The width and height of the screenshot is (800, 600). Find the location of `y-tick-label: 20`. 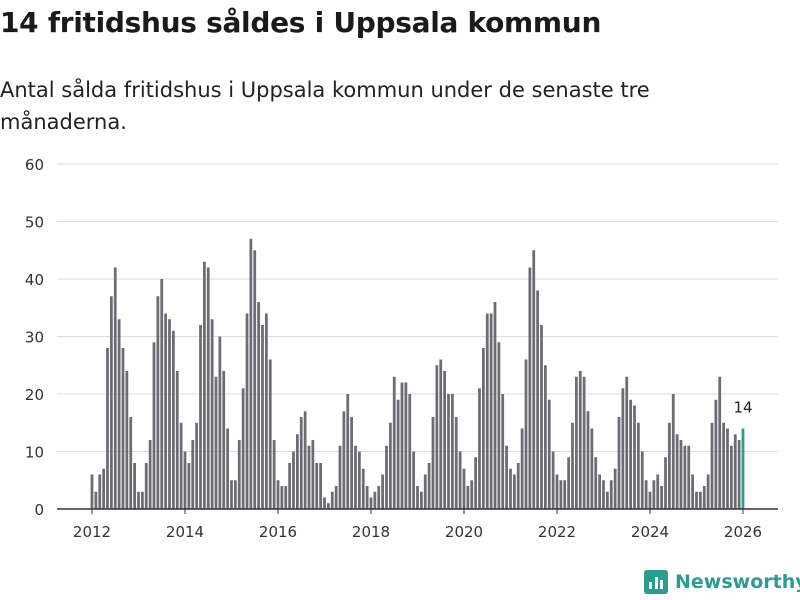

y-tick-label: 20 is located at coordinates (34, 395).